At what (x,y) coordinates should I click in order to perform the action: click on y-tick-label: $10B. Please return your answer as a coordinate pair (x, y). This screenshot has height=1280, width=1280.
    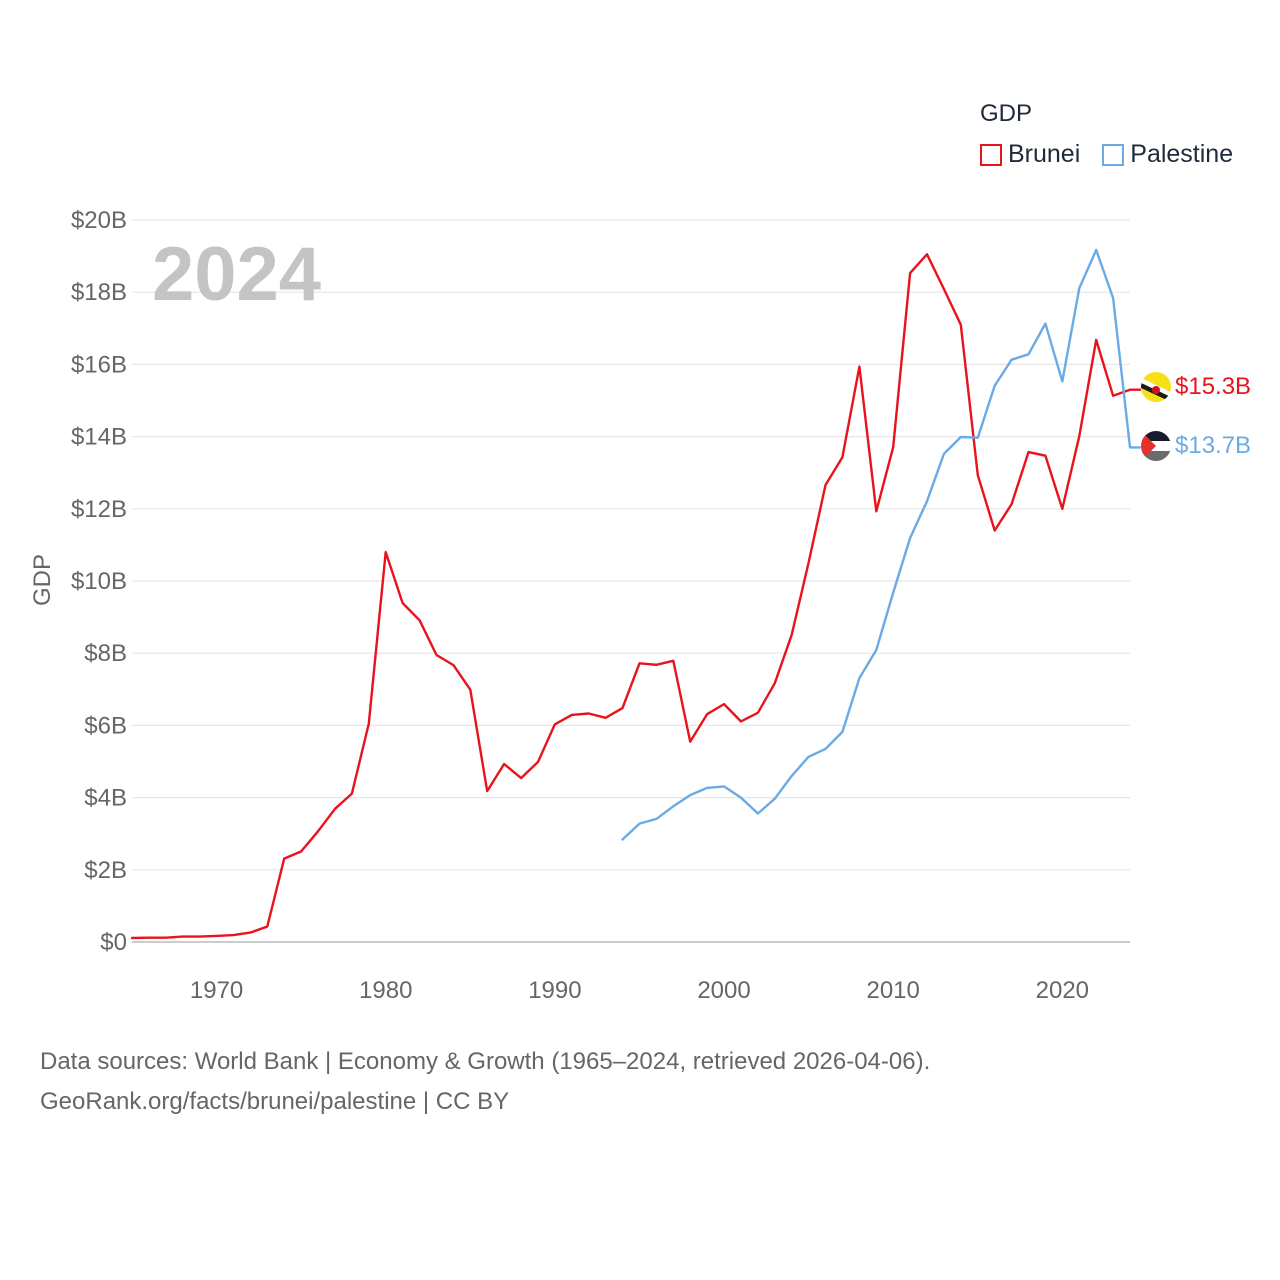
    Looking at the image, I should click on (99, 581).